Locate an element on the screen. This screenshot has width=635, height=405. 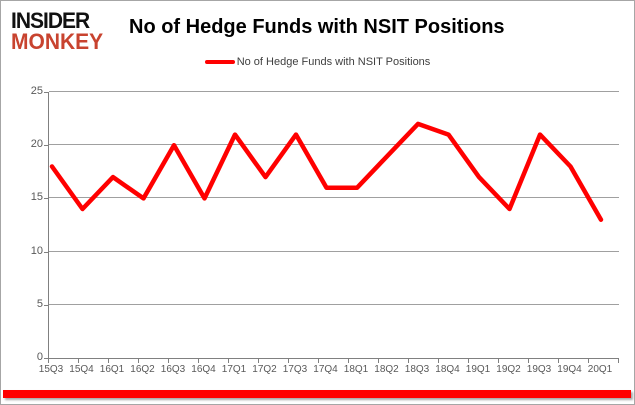
x-axis-label-17Q2: 17Q2 is located at coordinates (264, 369).